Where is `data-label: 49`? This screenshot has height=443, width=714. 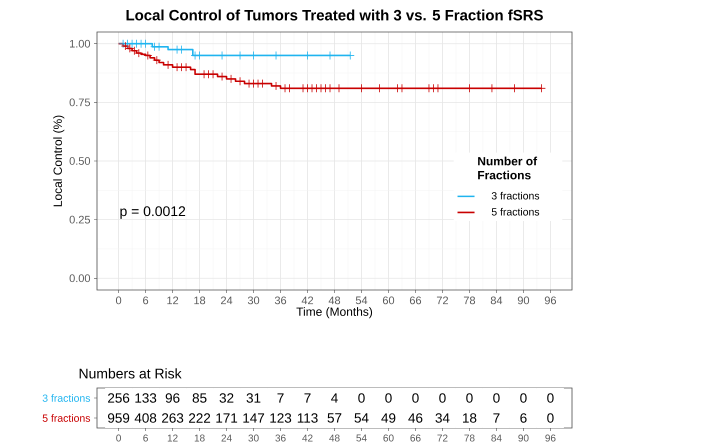 data-label: 49 is located at coordinates (388, 418).